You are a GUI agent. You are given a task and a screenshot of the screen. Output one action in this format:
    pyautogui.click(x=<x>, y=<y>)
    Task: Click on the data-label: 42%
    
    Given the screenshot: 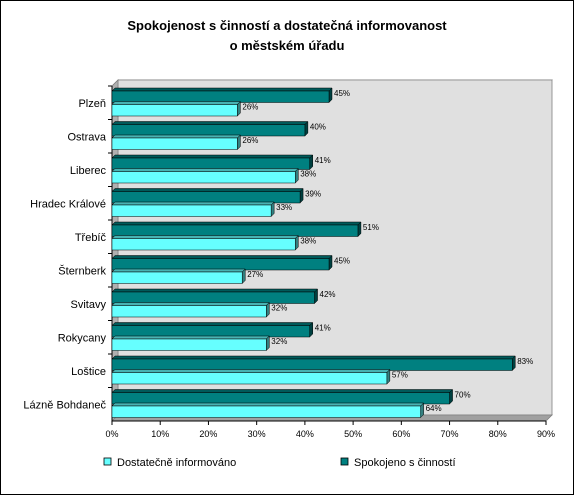 What is the action you would take?
    pyautogui.click(x=328, y=294)
    